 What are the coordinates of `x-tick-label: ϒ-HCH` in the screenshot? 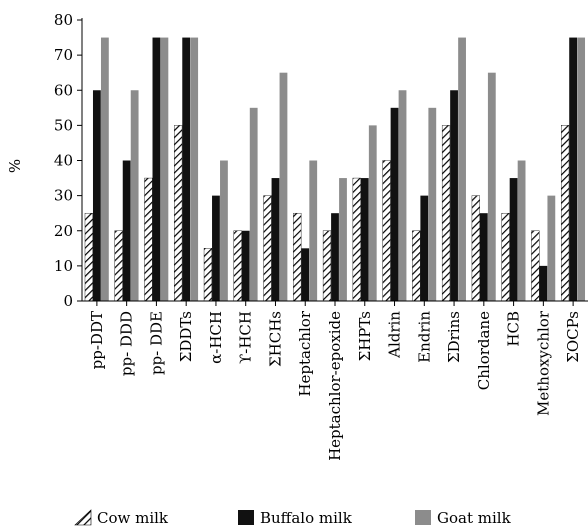 It's located at (246, 337).